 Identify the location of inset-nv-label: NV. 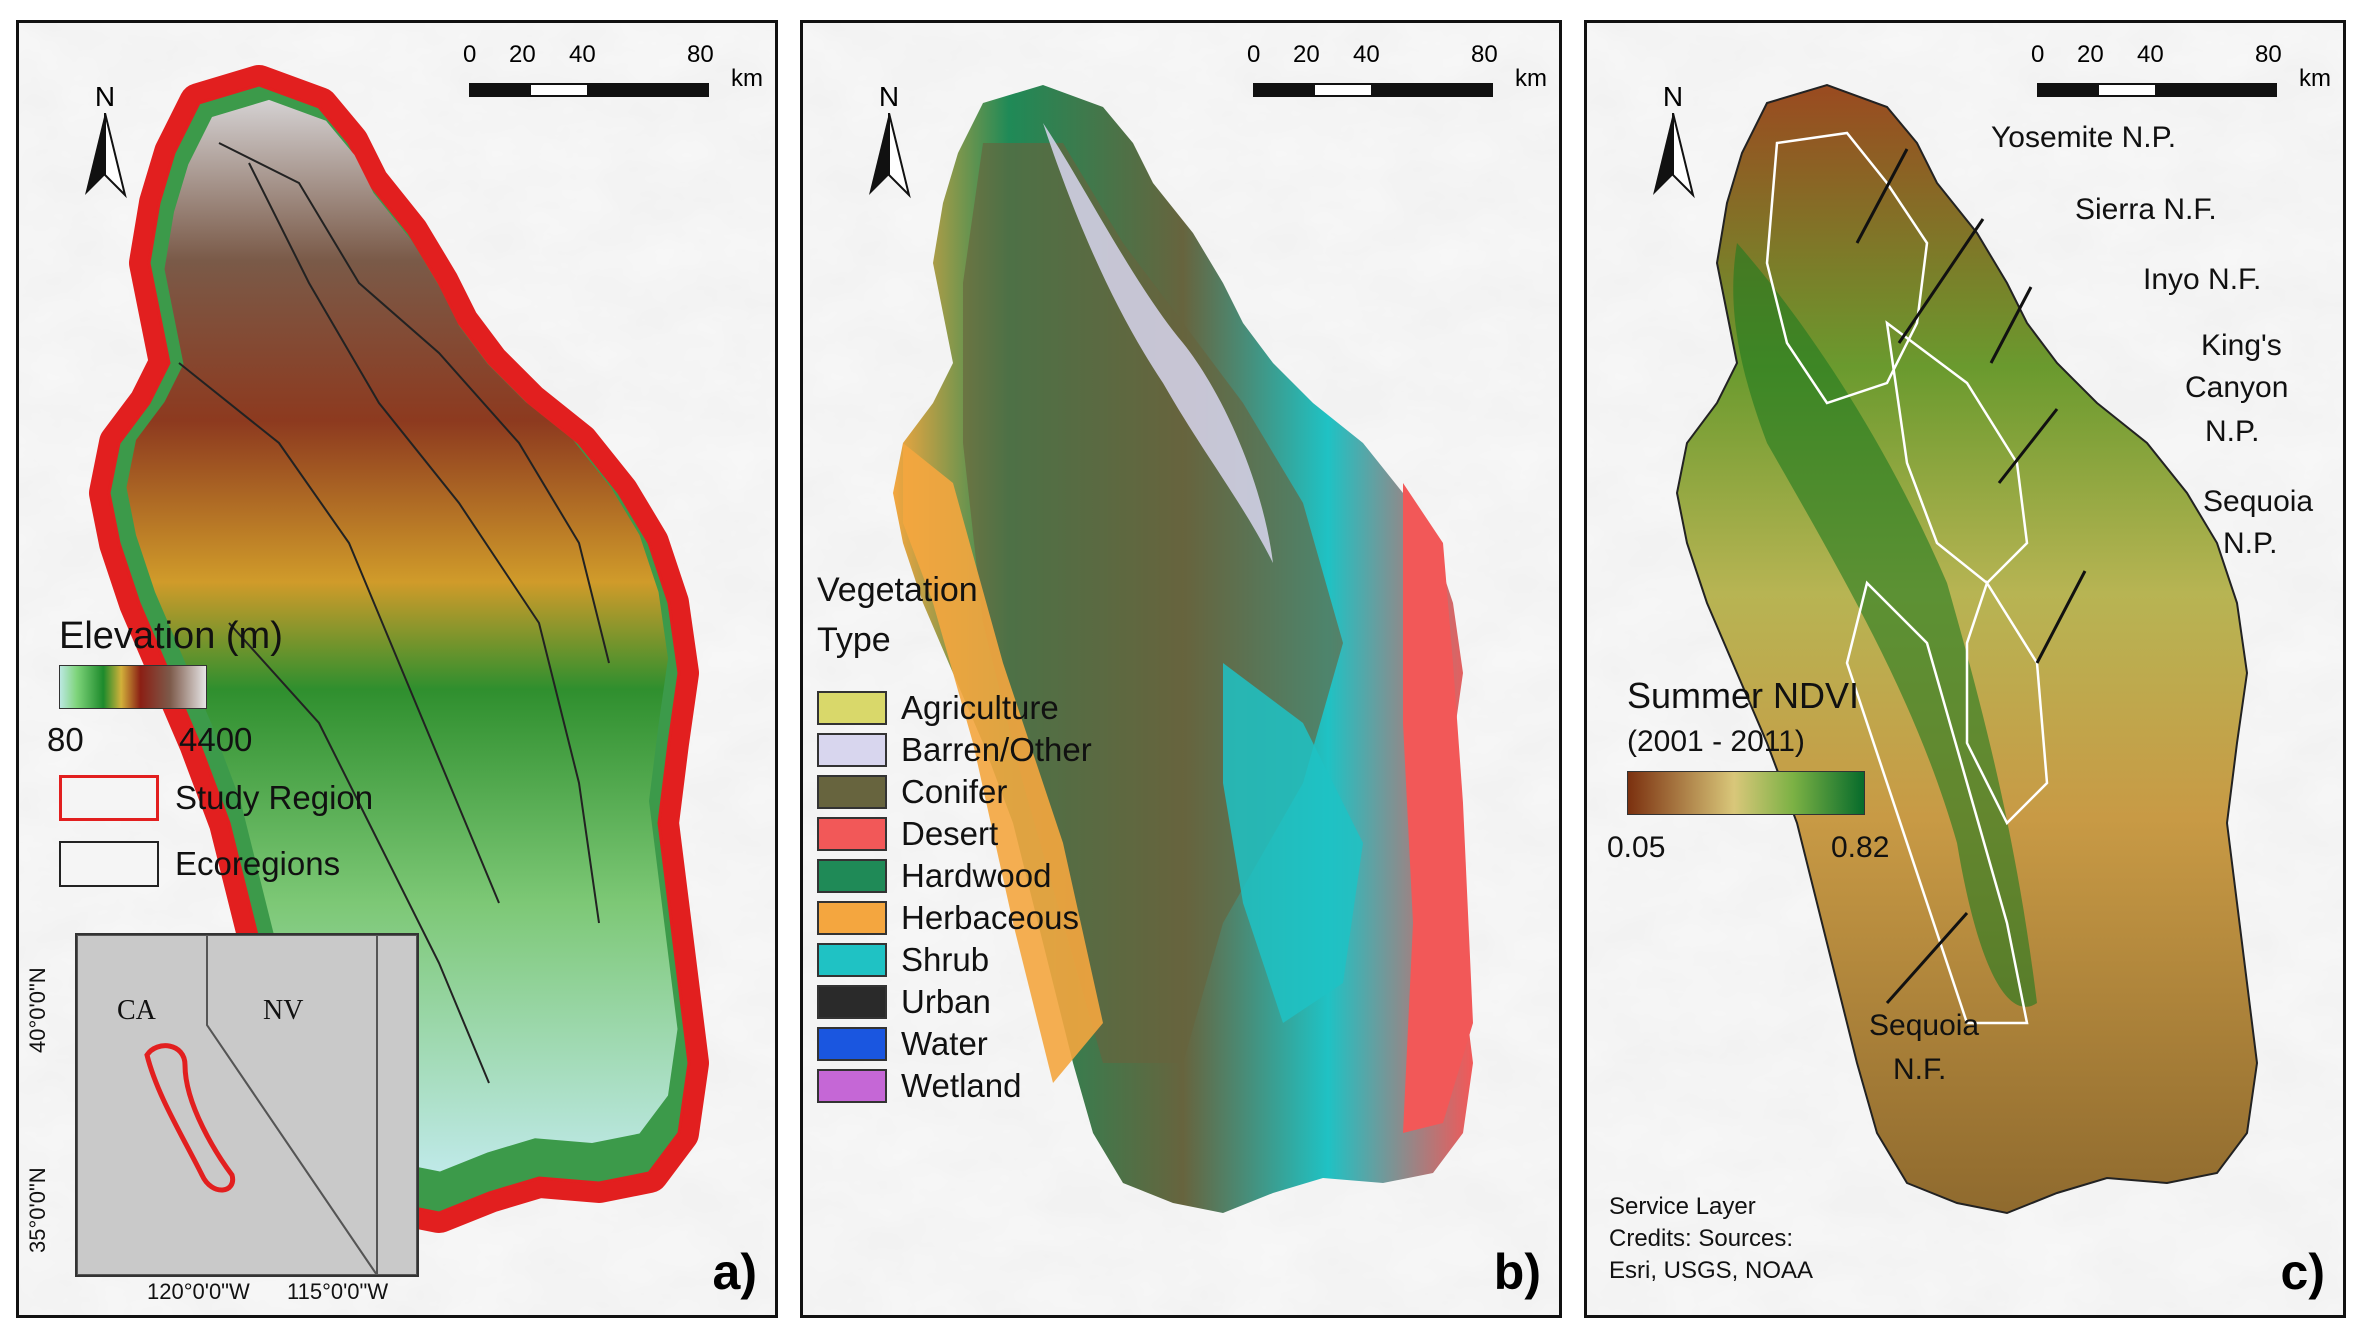
(283, 1010).